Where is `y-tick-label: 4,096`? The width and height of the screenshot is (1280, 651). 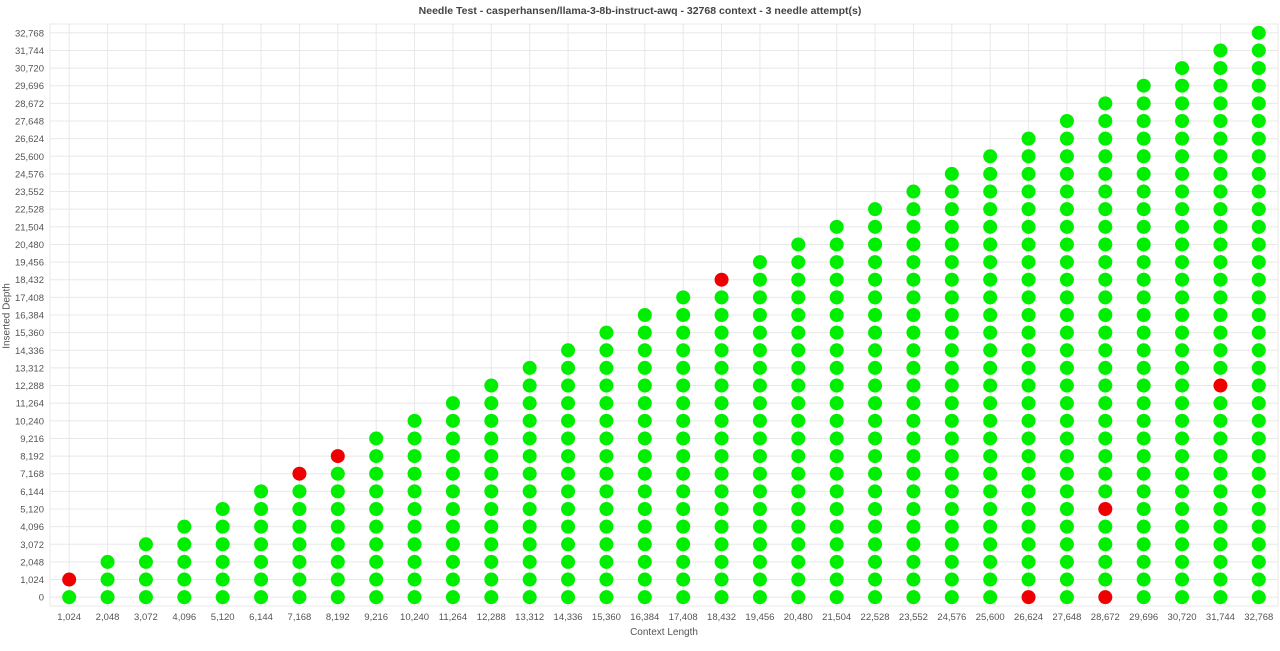 y-tick-label: 4,096 is located at coordinates (32, 527).